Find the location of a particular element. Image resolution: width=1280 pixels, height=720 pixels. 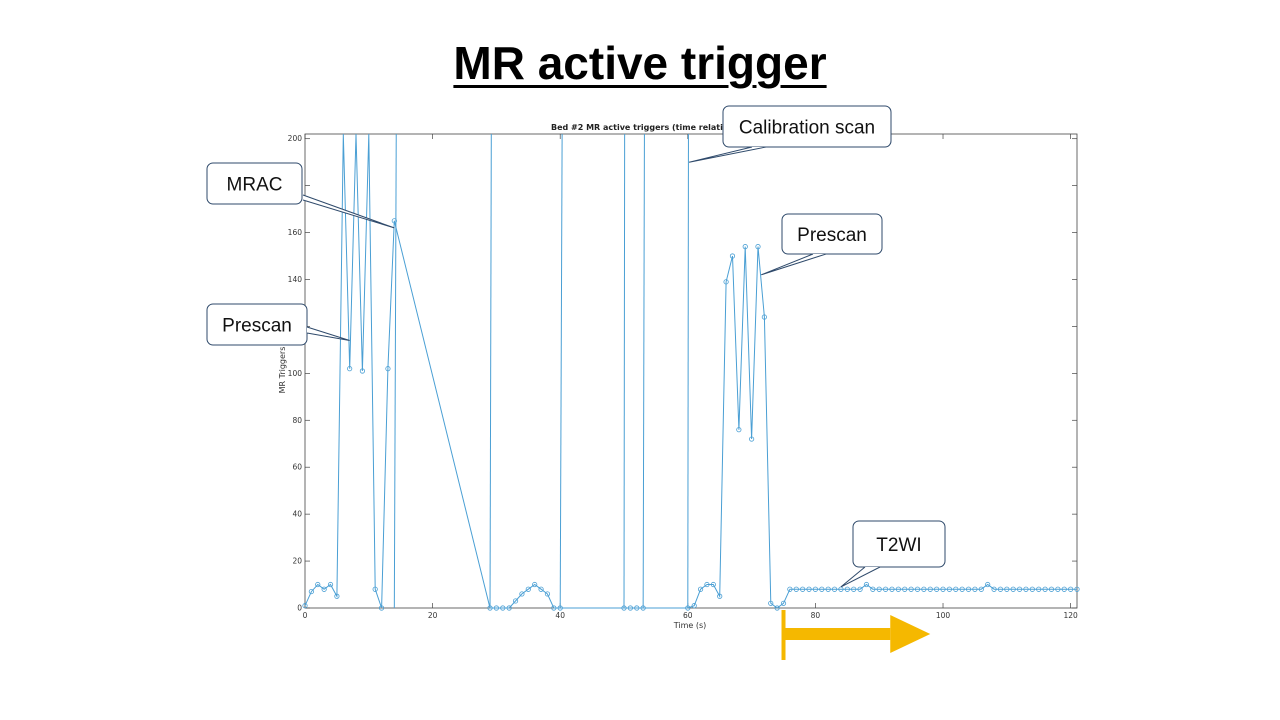

callout-label: T2WI is located at coordinates (898, 545).